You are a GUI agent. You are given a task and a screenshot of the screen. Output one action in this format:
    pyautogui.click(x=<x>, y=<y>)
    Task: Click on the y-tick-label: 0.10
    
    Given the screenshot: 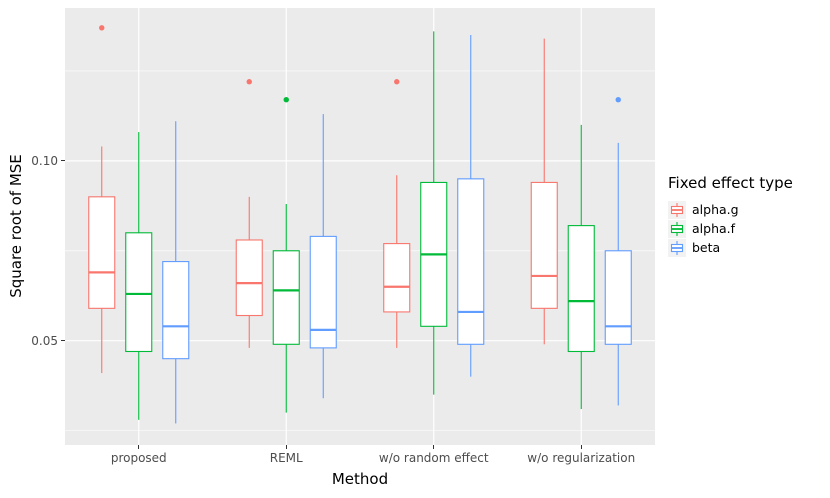 What is the action you would take?
    pyautogui.click(x=44, y=160)
    